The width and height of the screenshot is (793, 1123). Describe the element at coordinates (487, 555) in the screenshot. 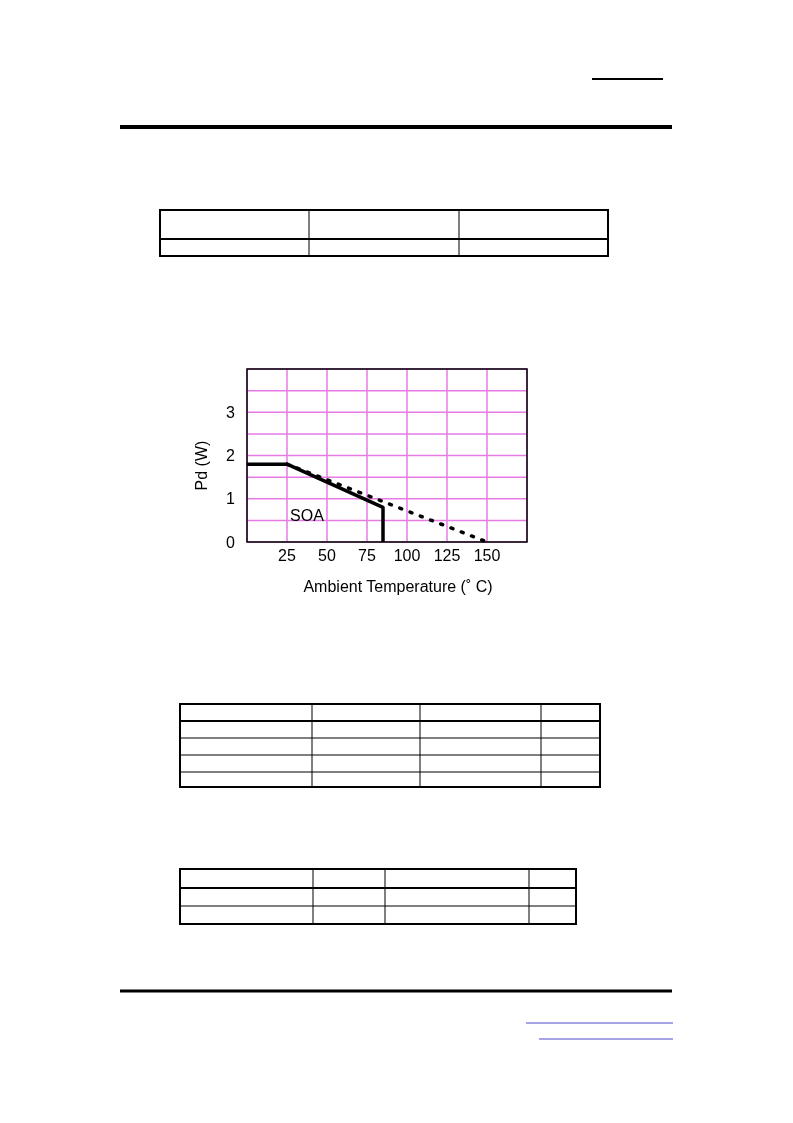

I see `x-tick-label: 150` at that location.